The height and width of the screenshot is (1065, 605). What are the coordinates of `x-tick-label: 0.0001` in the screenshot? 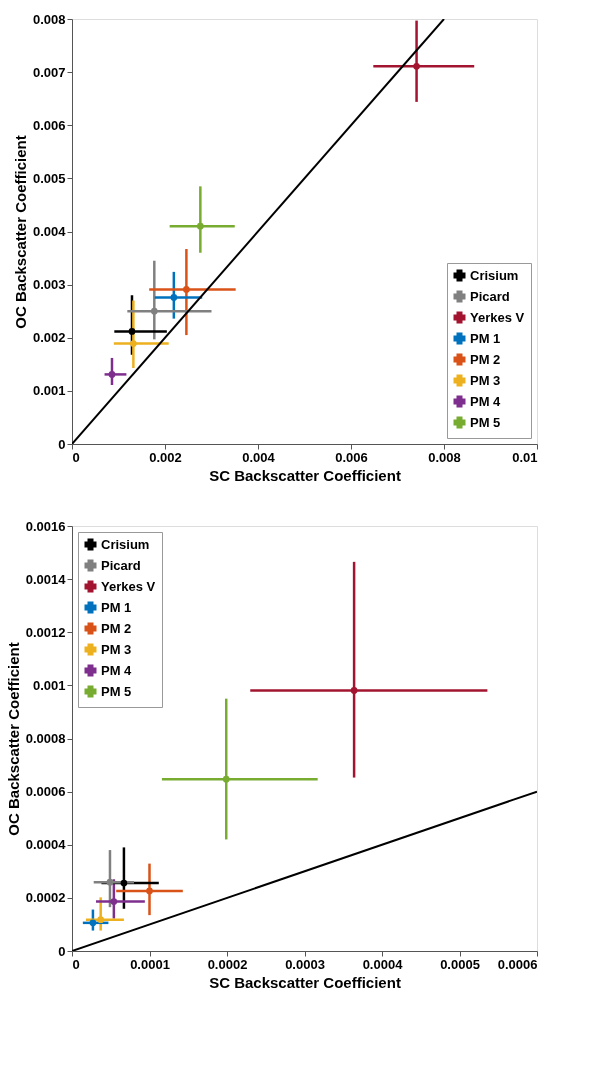 It's located at (150, 964).